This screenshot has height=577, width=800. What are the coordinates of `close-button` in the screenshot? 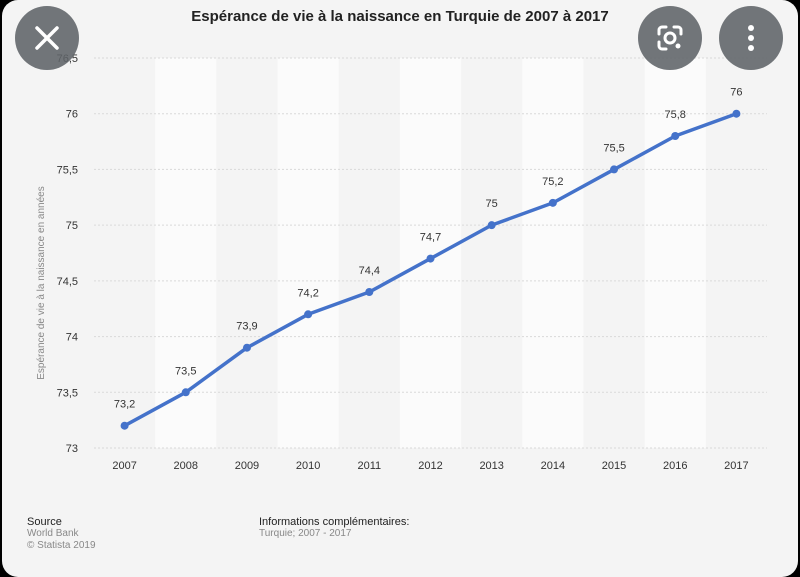 It's located at (47, 38).